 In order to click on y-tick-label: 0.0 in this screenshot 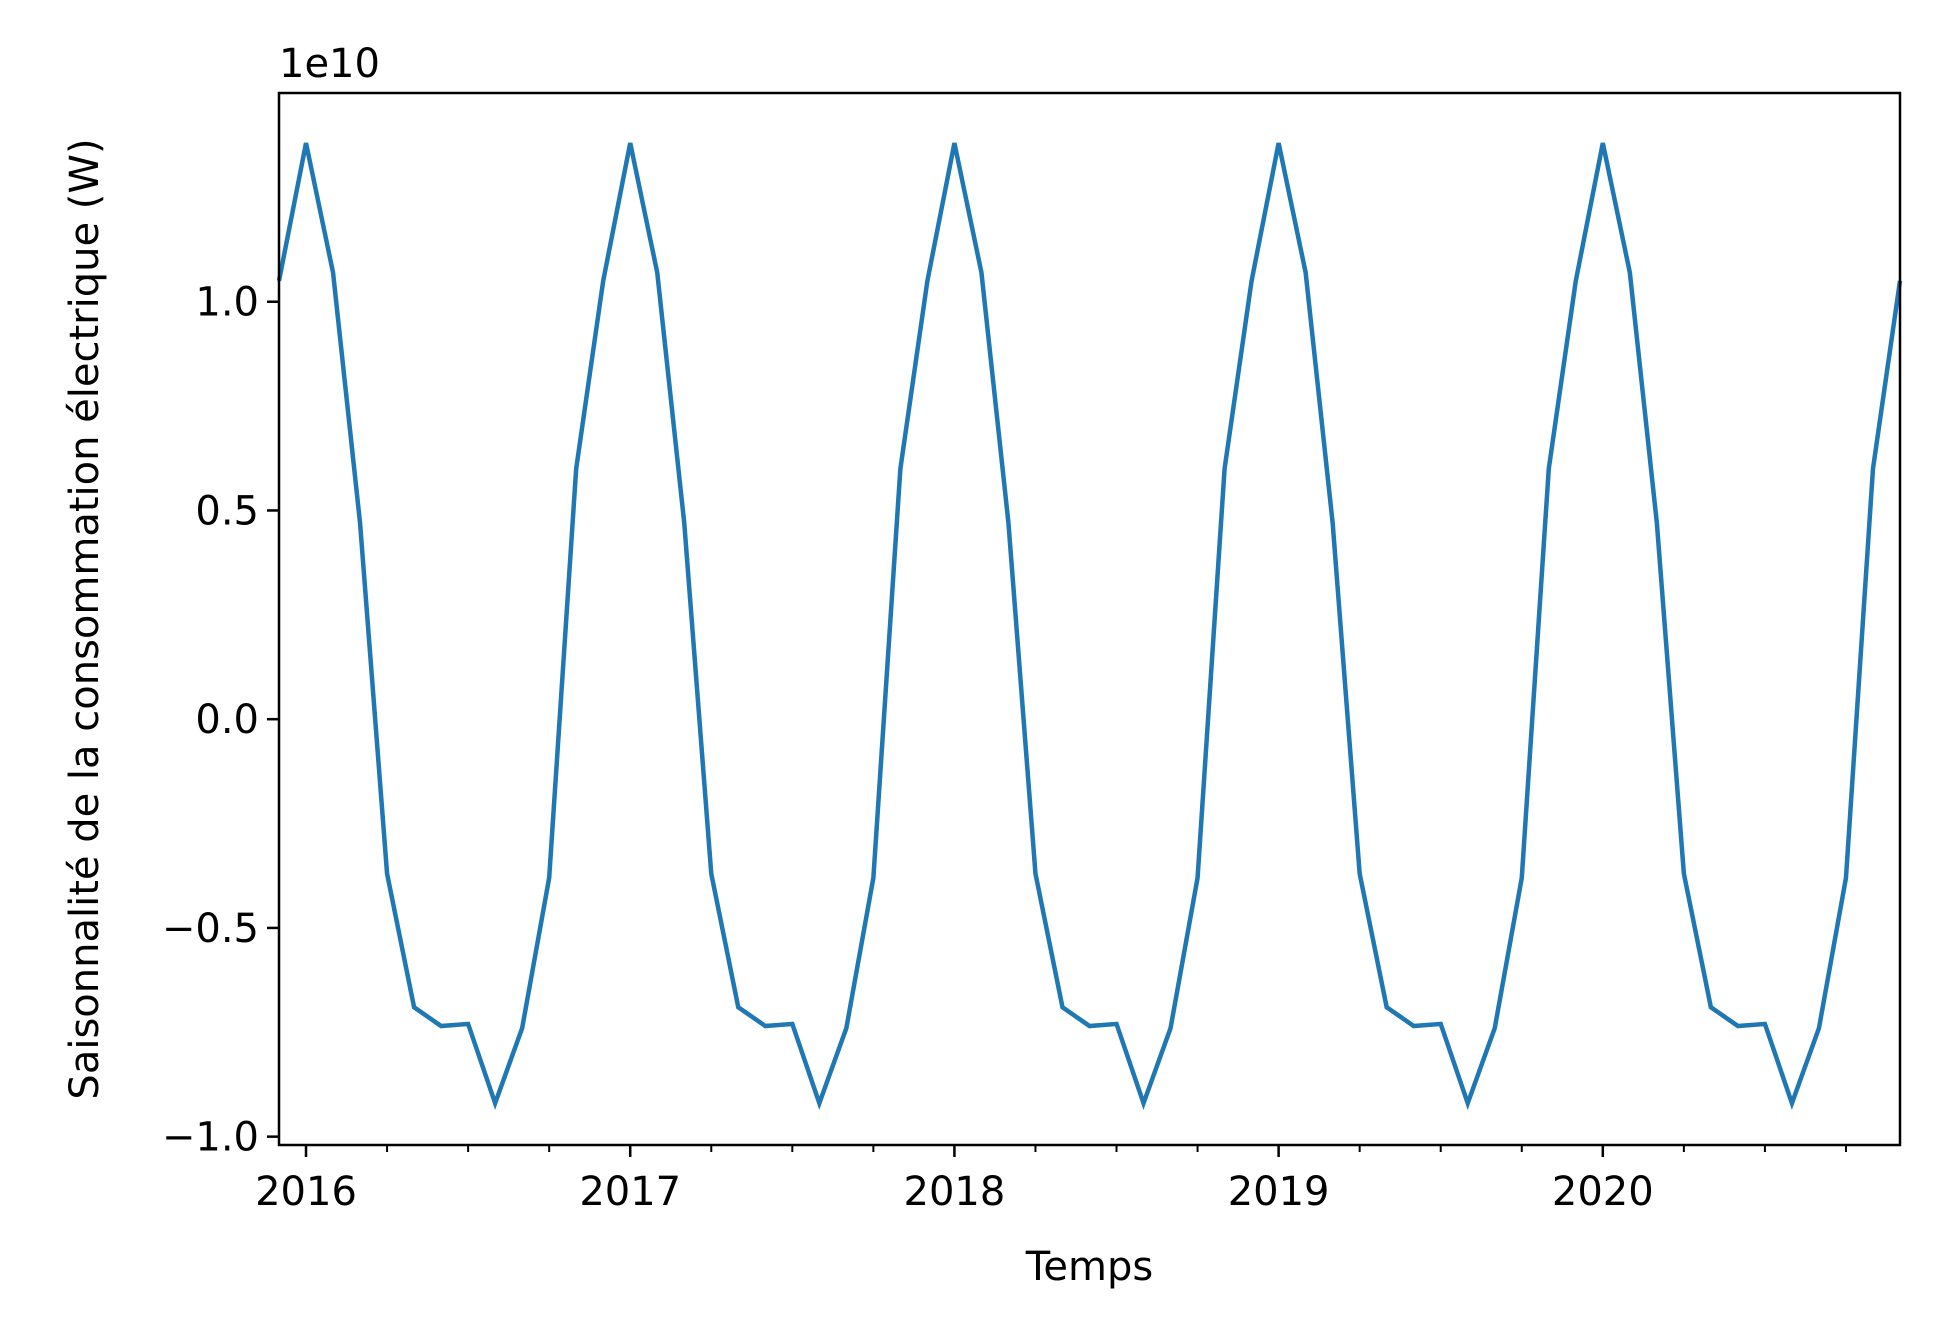, I will do `click(227, 720)`.